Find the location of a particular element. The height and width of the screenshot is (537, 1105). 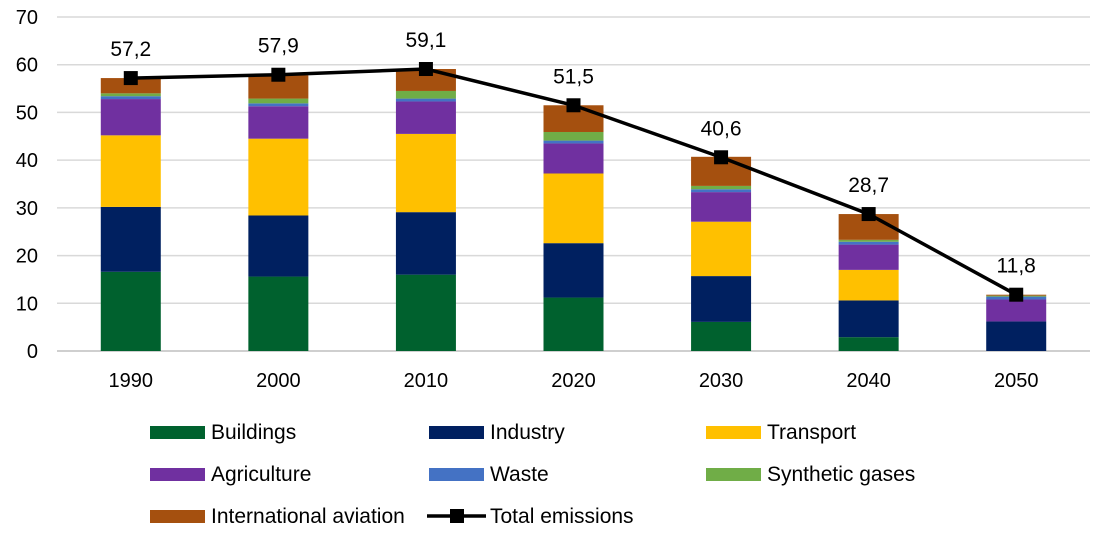

data-label: 57,2 is located at coordinates (130, 49).